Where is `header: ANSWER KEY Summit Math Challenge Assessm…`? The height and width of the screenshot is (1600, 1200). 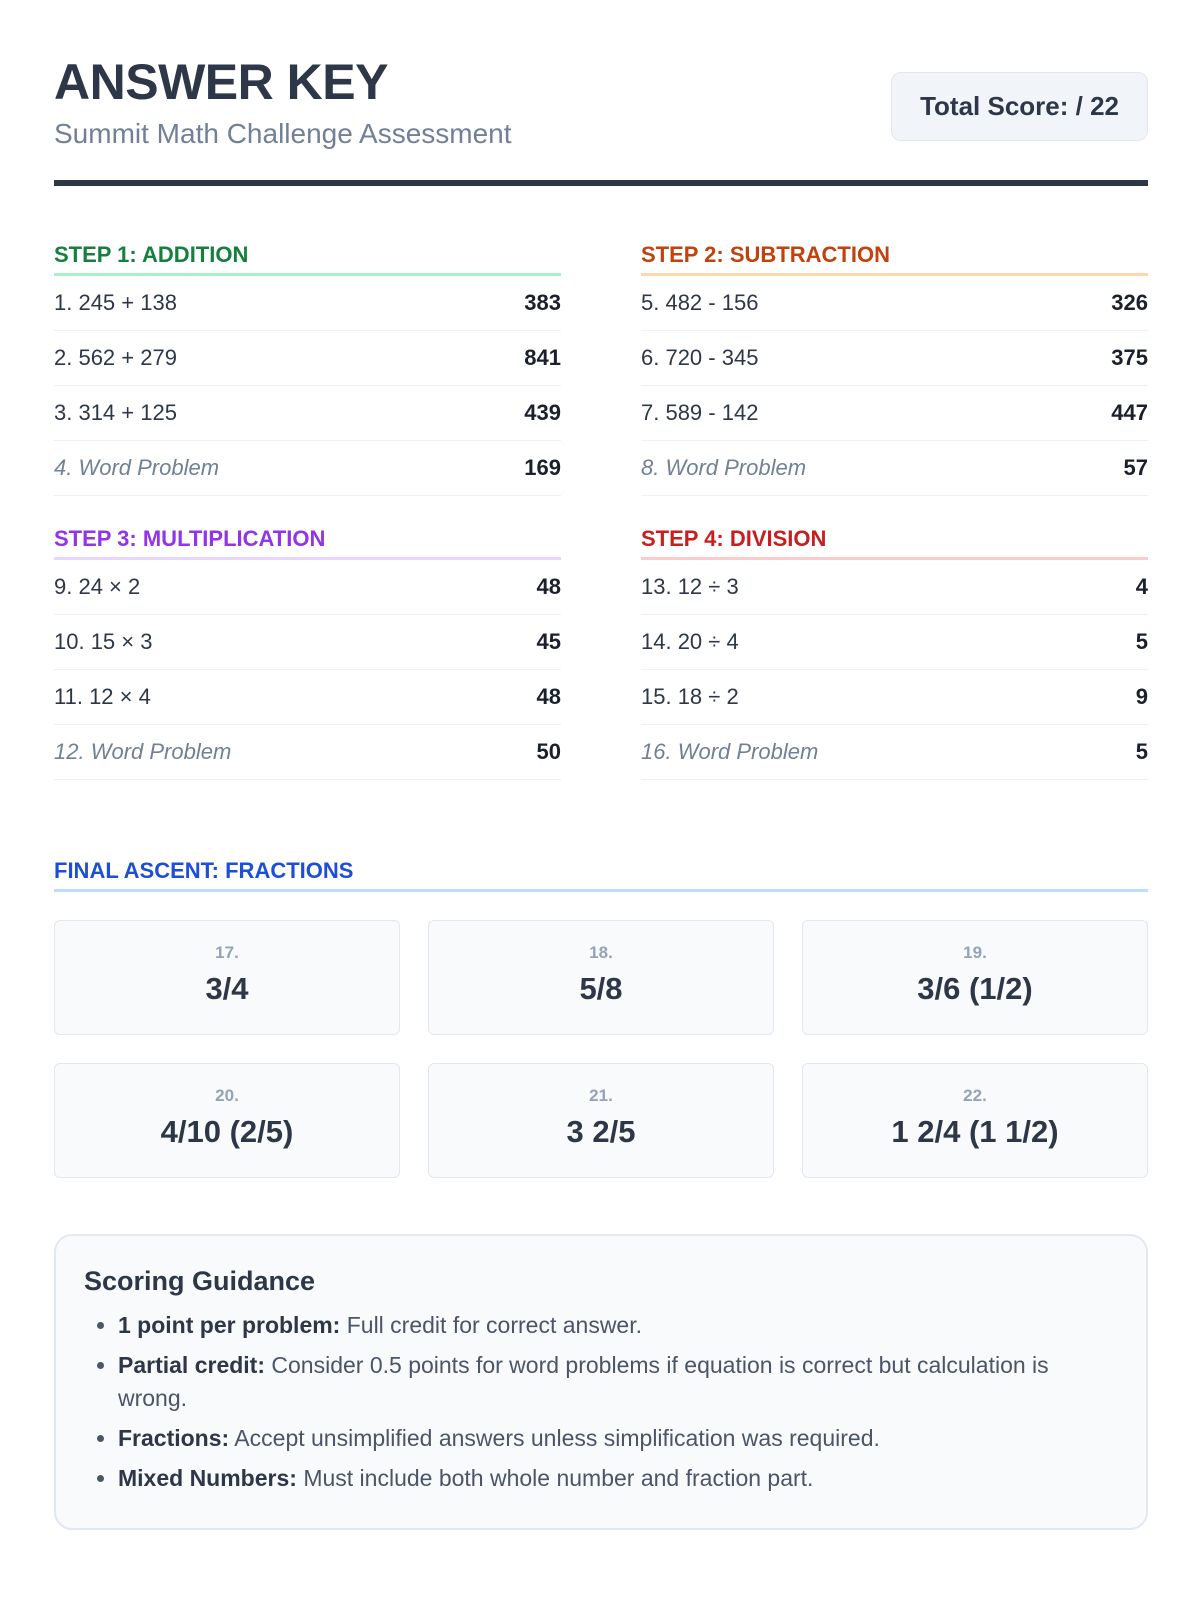
header: ANSWER KEY Summit Math Challenge Assessm… is located at coordinates (601, 118).